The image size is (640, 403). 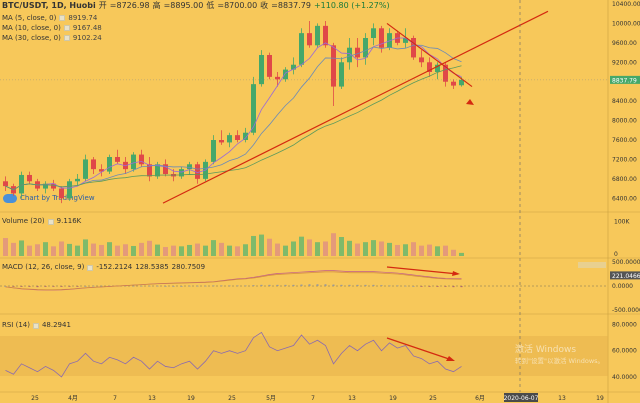 What do you see at coordinates (87, 37) in the screenshot?
I see `ma-legend-value: 9102.24` at bounding box center [87, 37].